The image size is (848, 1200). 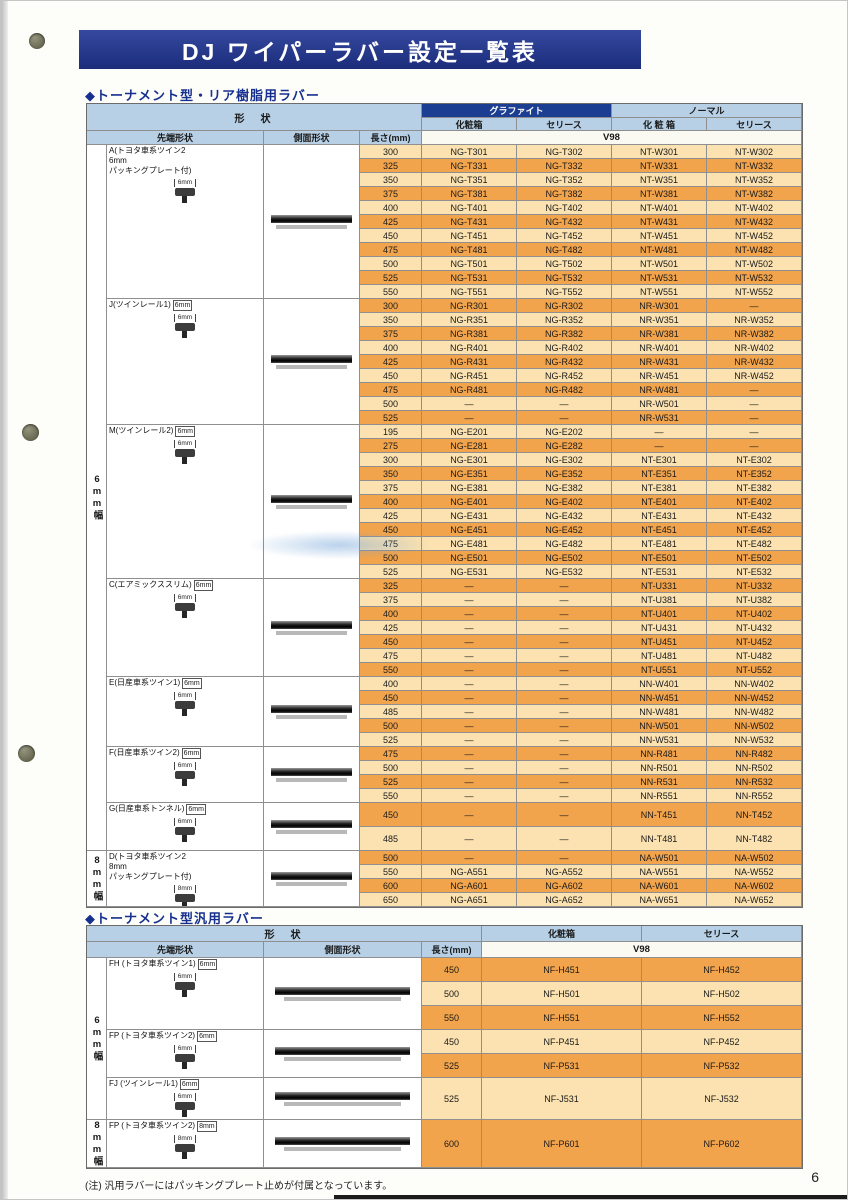 What do you see at coordinates (311, 226) in the screenshot?
I see `side-view-shadow` at bounding box center [311, 226].